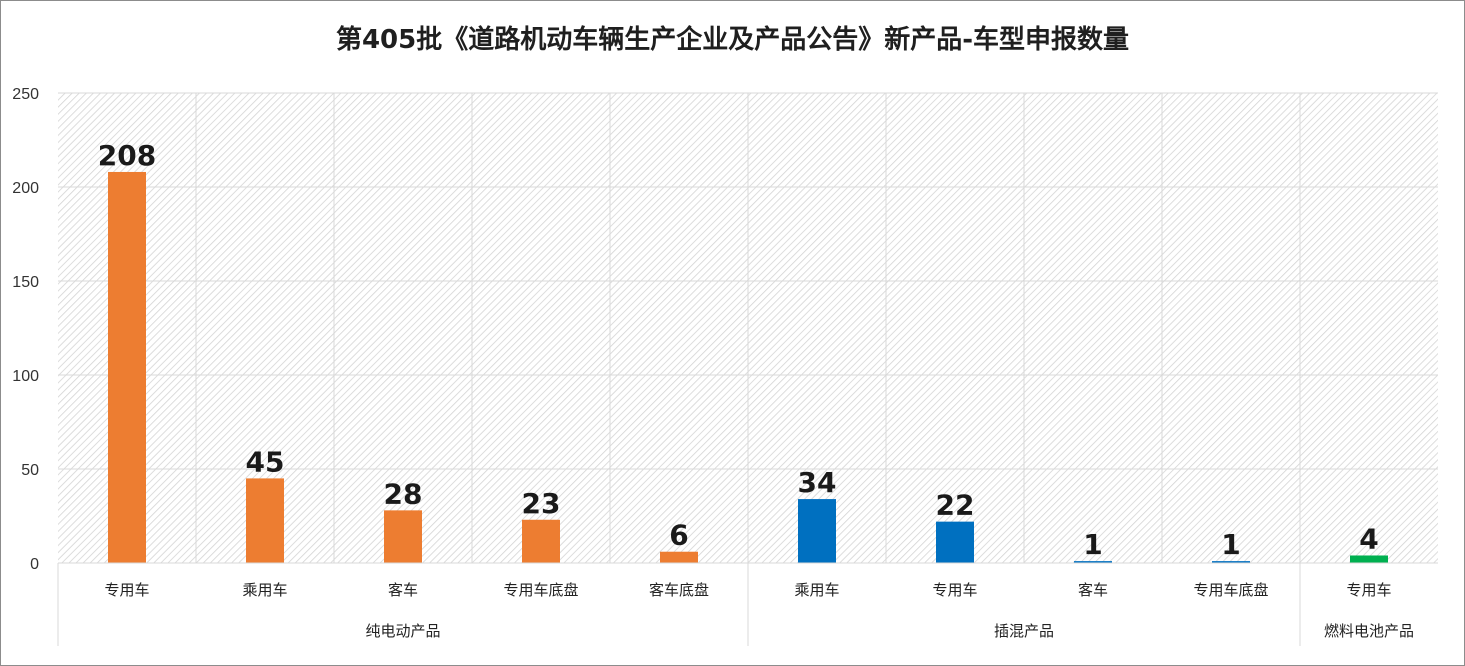 This screenshot has width=1465, height=666. I want to click on y-tick-label-50: 50, so click(30, 470).